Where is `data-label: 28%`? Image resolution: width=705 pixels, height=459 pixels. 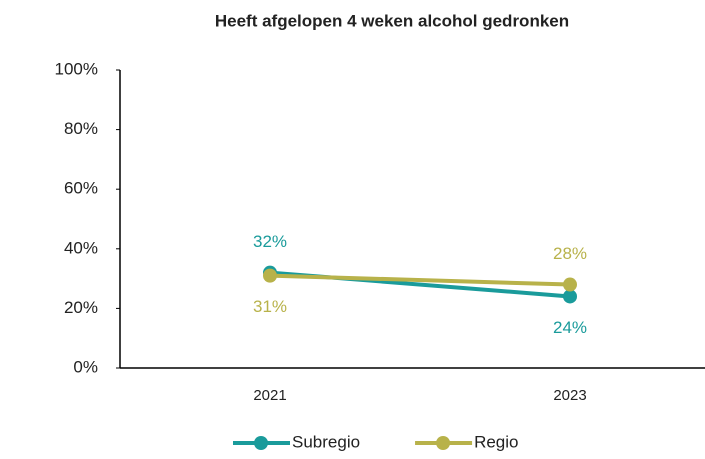 data-label: 28% is located at coordinates (570, 253).